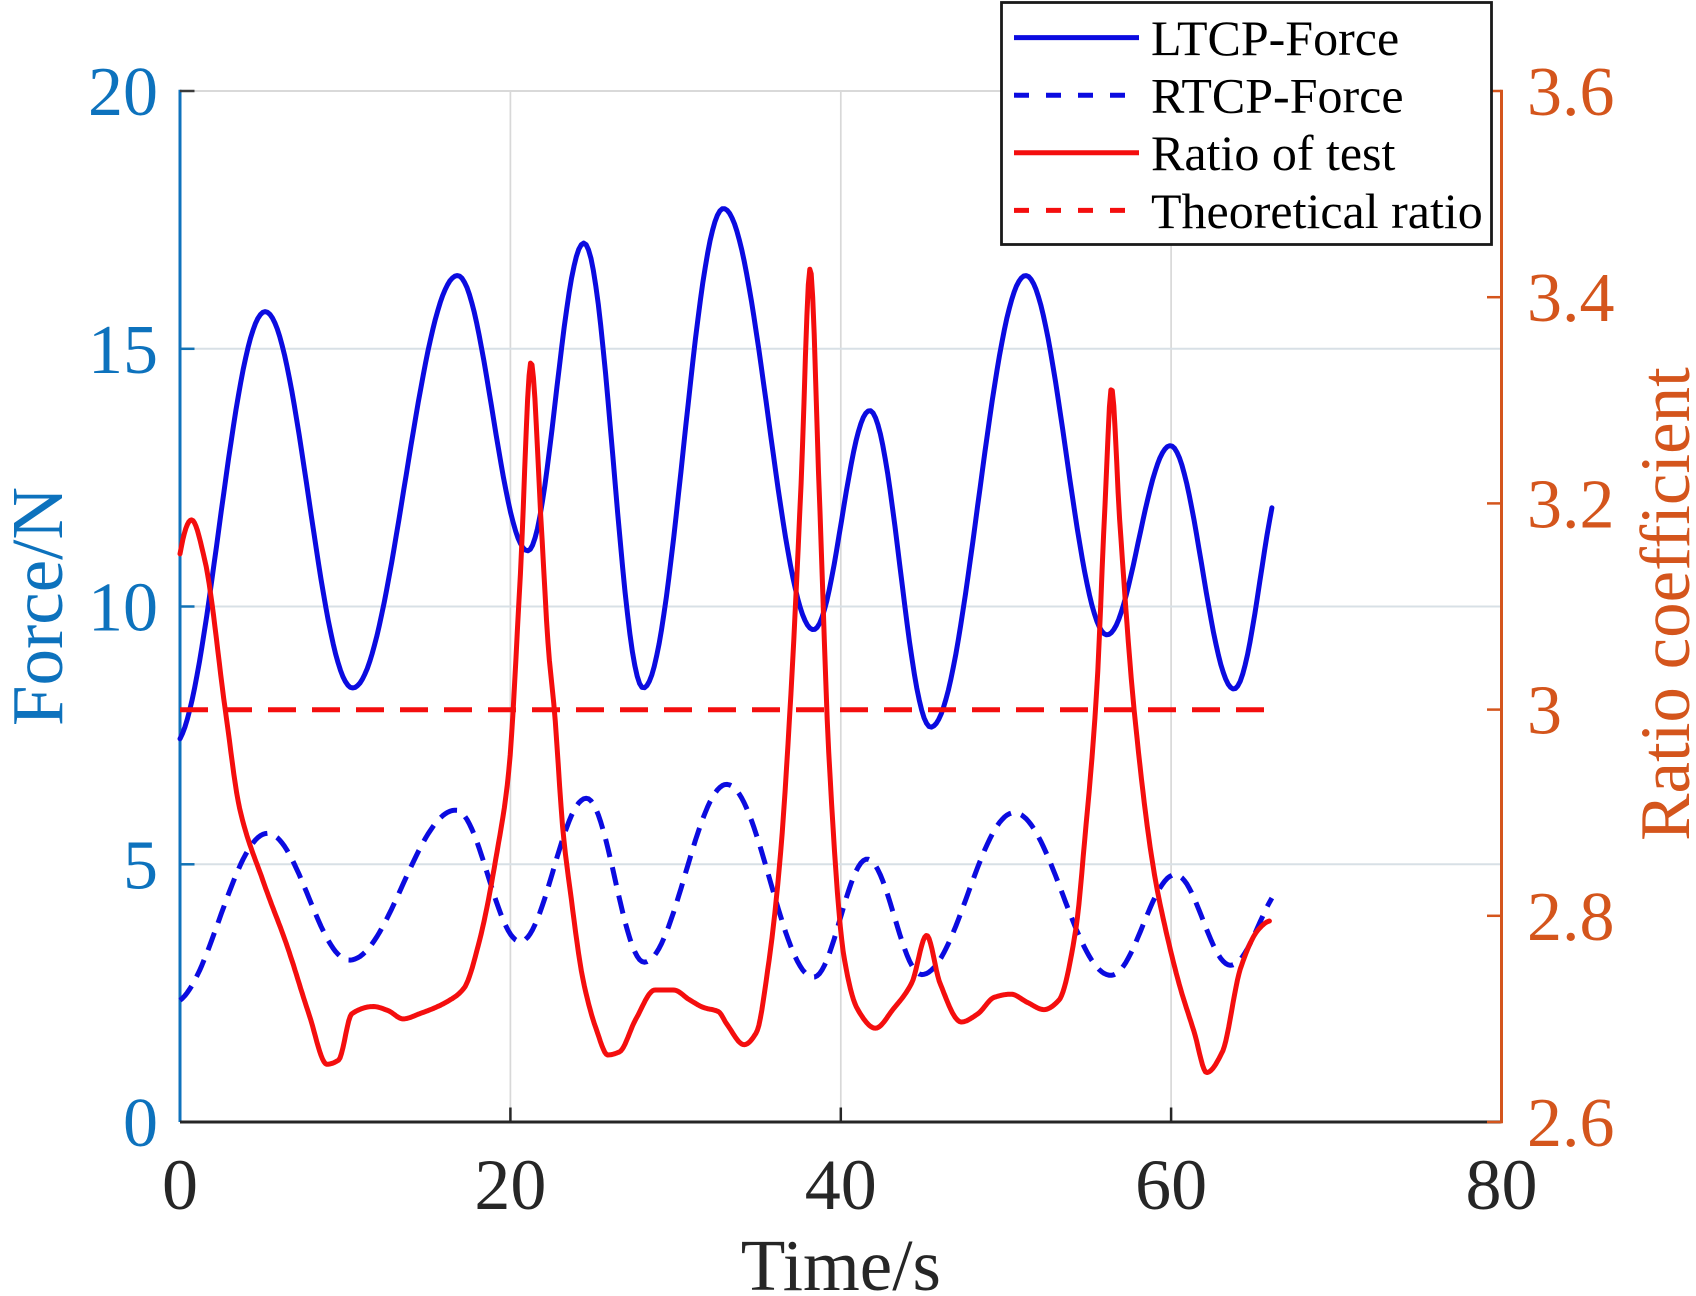 This screenshot has width=1696, height=1296. What do you see at coordinates (1571, 92) in the screenshot?
I see `svg-text: 3.6` at bounding box center [1571, 92].